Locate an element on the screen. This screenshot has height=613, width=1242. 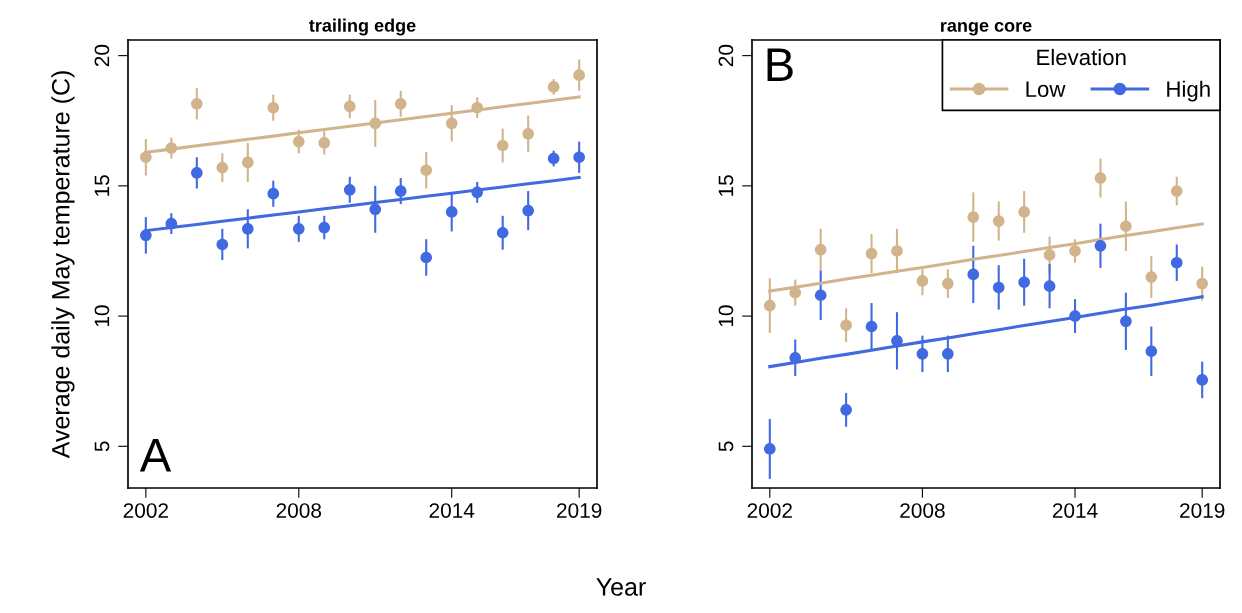
legend-label: High is located at coordinates (1188, 91).